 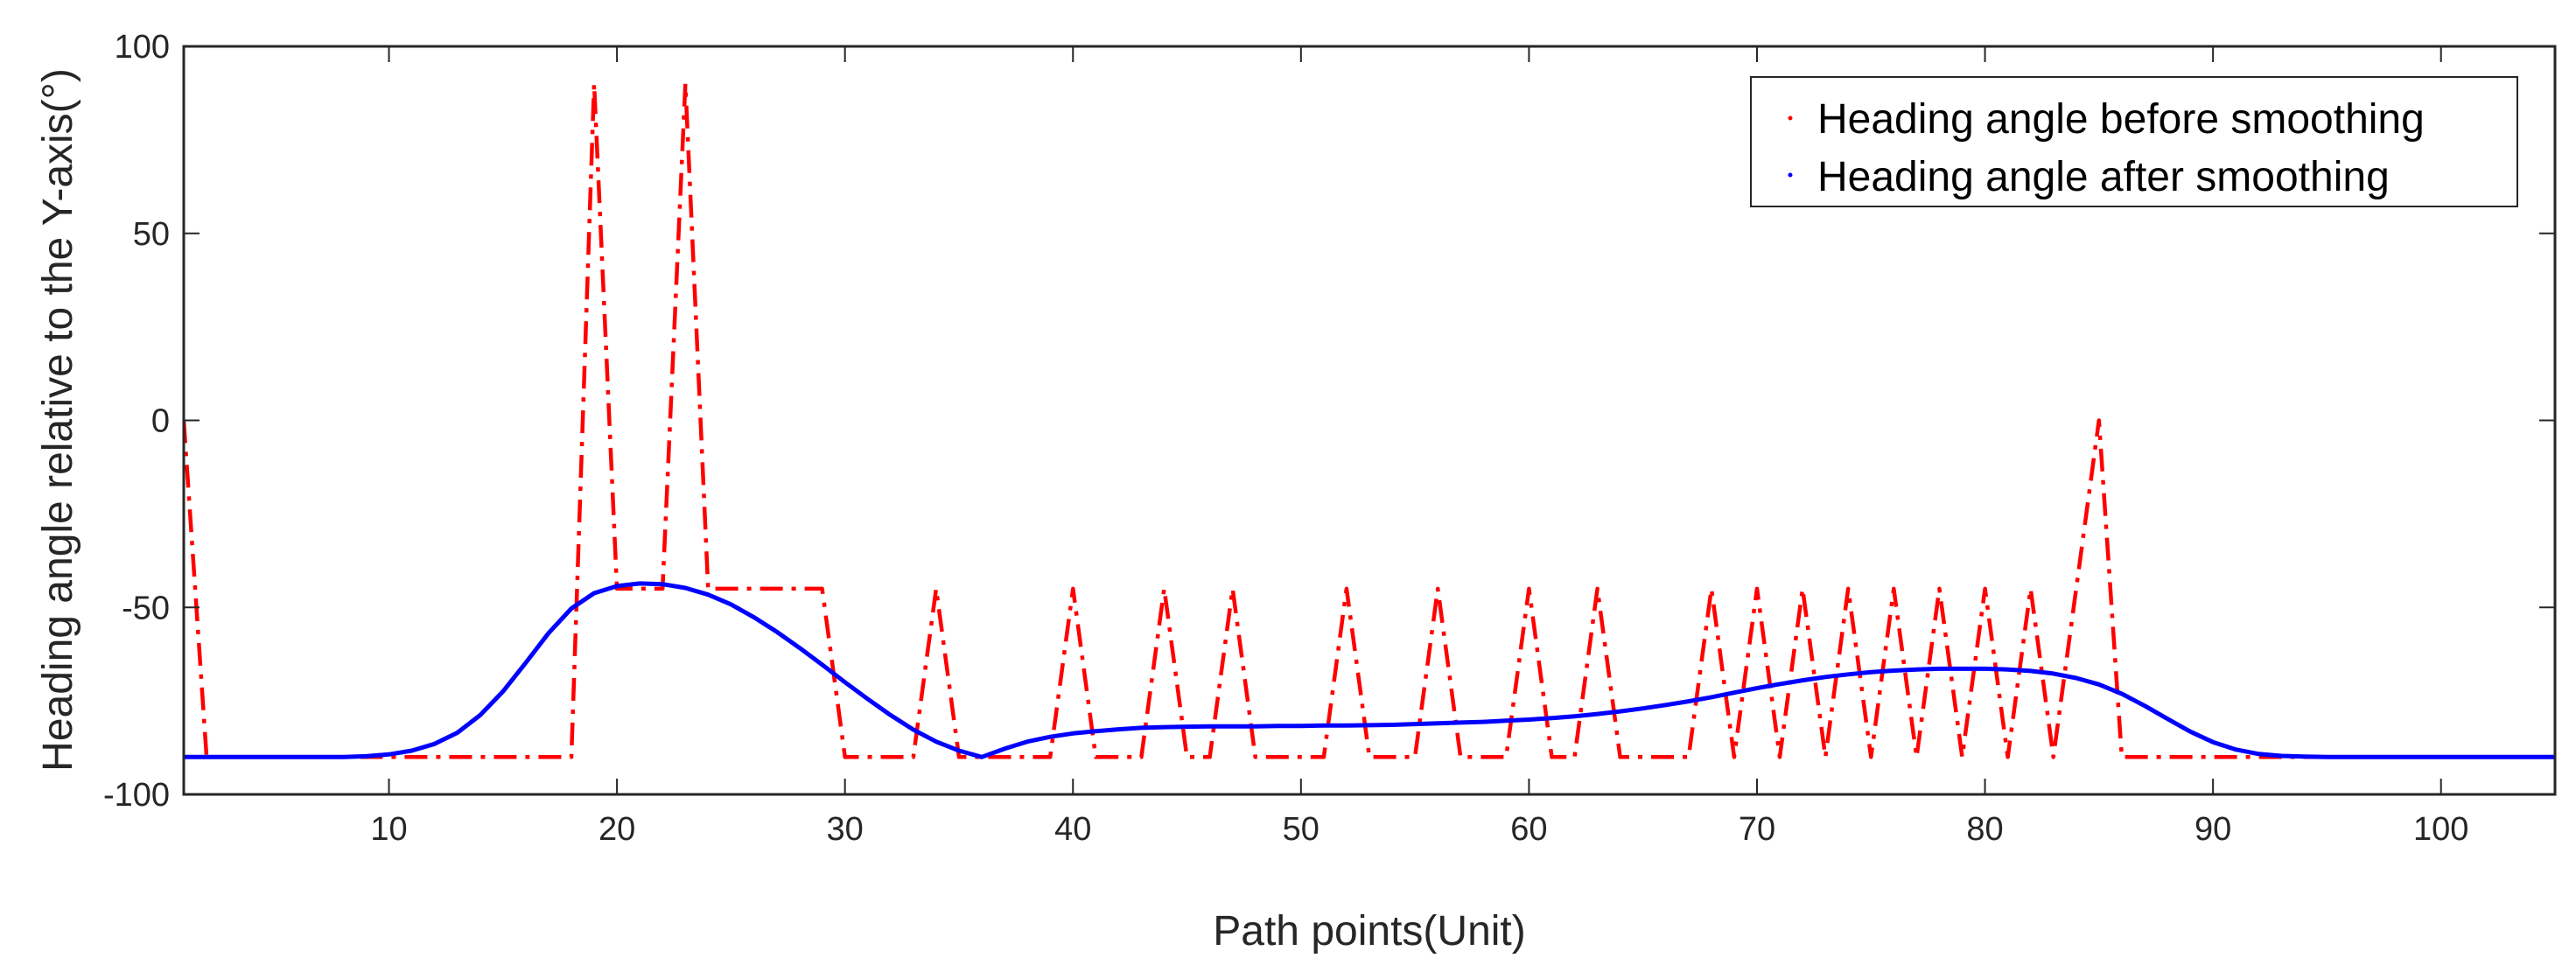 I want to click on legend-marker-before, so click(x=1790, y=118).